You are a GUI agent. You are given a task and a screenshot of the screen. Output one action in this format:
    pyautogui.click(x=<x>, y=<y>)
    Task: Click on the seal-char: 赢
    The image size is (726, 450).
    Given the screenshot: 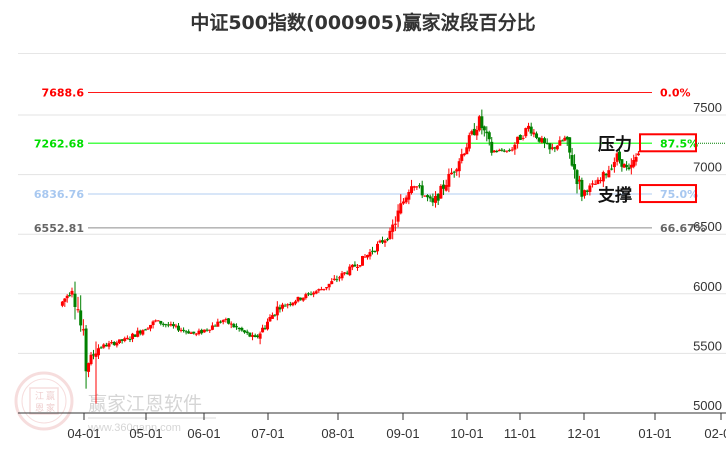 What is the action you would take?
    pyautogui.click(x=50, y=396)
    